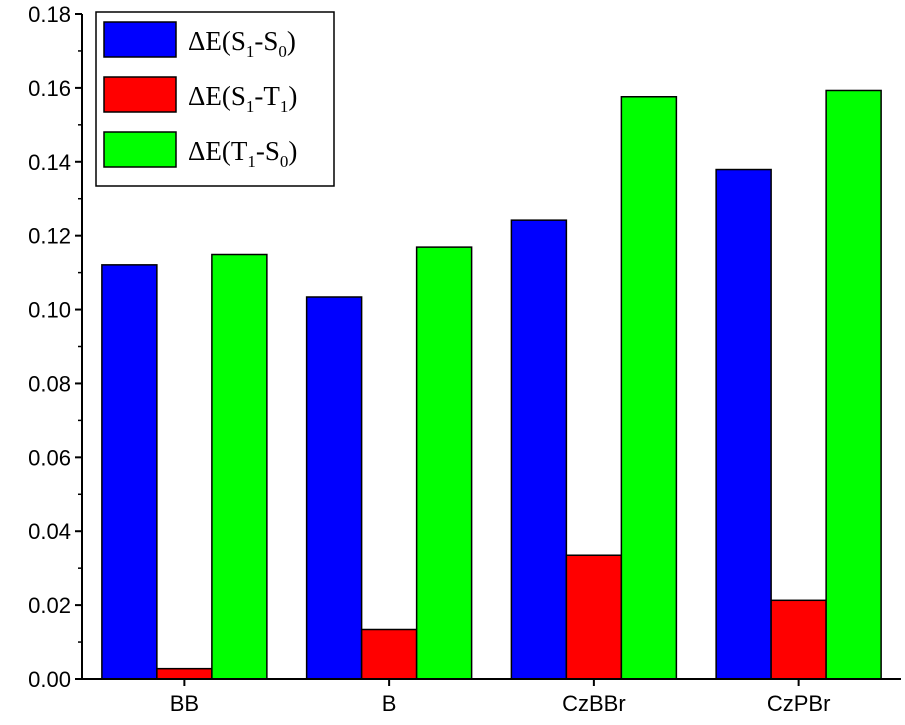  What do you see at coordinates (49, 236) in the screenshot?
I see `y-tick-label: 0.12` at bounding box center [49, 236].